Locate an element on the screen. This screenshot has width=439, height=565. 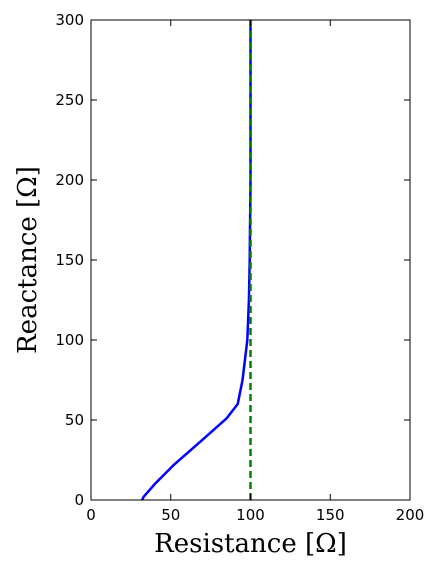
y-axis-label: Reactance [Ω] is located at coordinates (28, 260).